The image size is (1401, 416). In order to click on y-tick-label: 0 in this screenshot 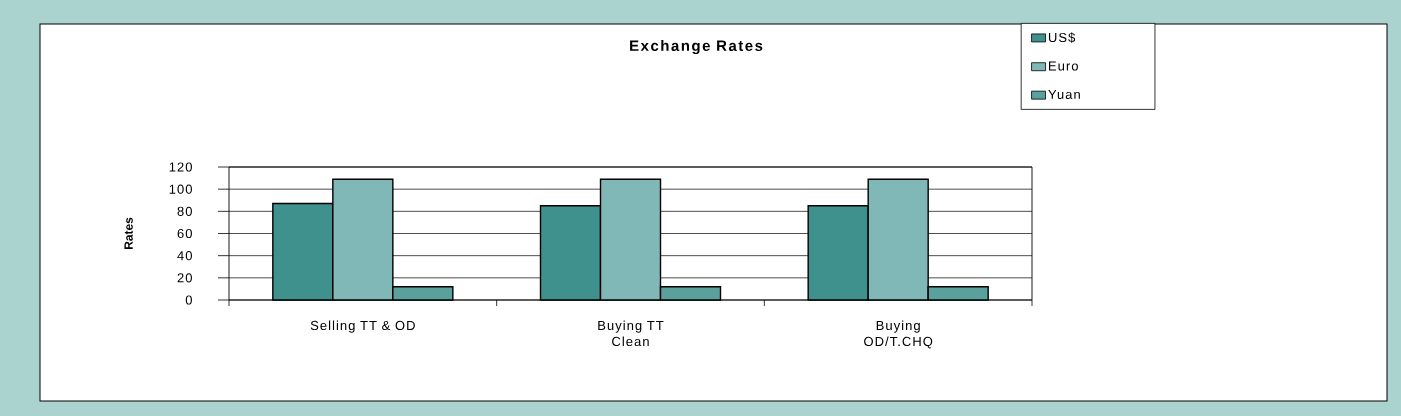, I will do `click(188, 300)`.